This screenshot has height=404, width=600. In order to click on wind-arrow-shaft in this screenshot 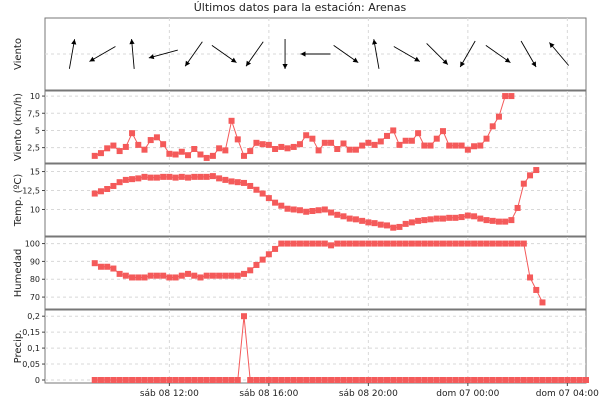, I will do `click(528, 54)`.